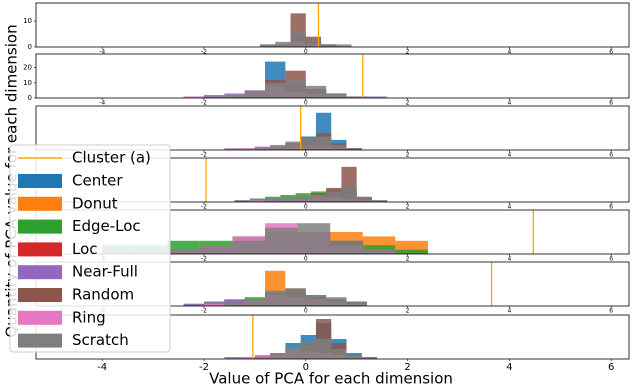 Image resolution: width=640 pixels, height=387 pixels. Describe the element at coordinates (100, 340) in the screenshot. I see `legend-label: Scratch` at that location.